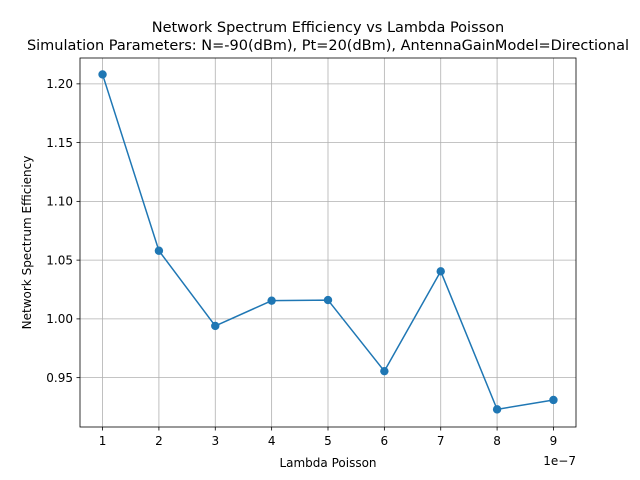  Describe the element at coordinates (59, 143) in the screenshot. I see `y-tick-label: 1.15` at that location.